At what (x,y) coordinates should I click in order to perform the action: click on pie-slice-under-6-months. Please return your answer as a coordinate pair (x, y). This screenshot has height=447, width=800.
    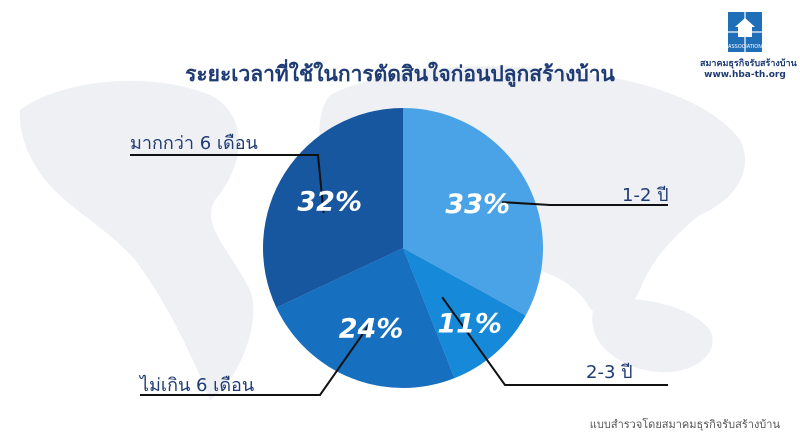
    Looking at the image, I should click on (365, 318).